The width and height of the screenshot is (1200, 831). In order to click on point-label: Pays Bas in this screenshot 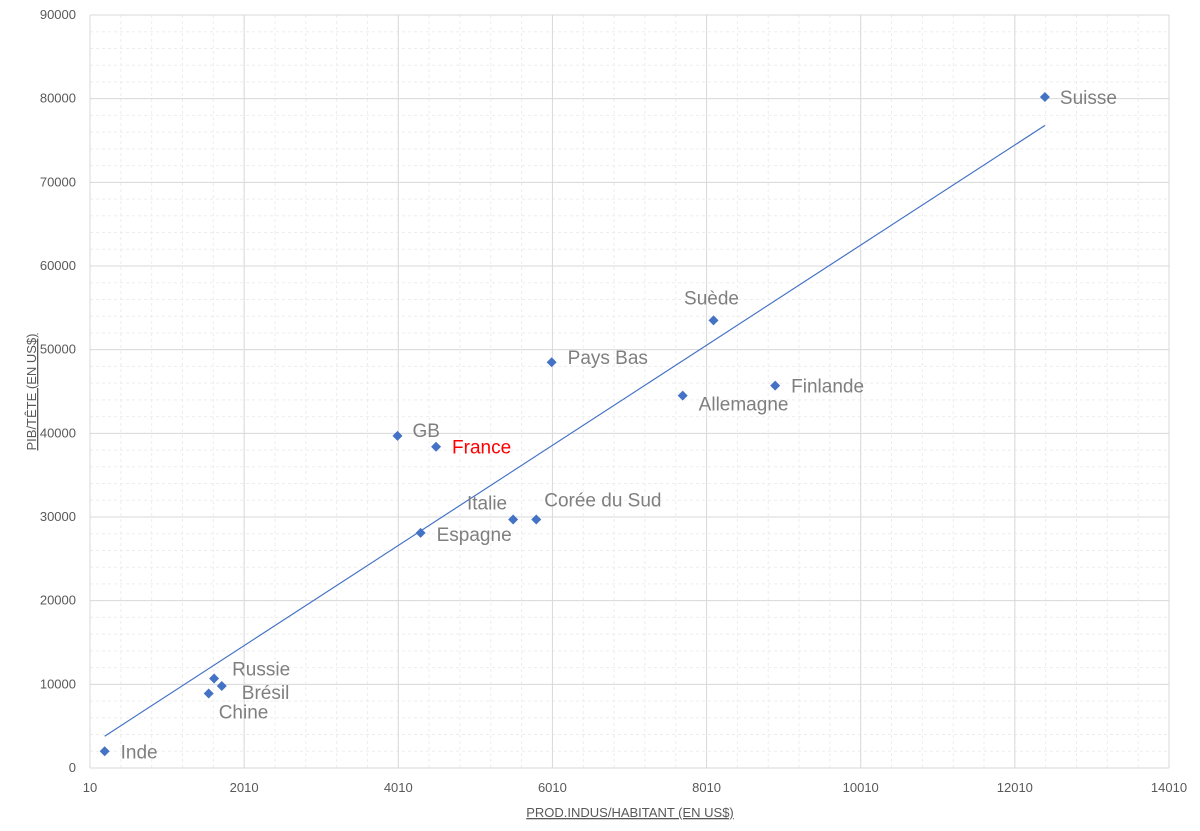, I will do `click(608, 358)`.